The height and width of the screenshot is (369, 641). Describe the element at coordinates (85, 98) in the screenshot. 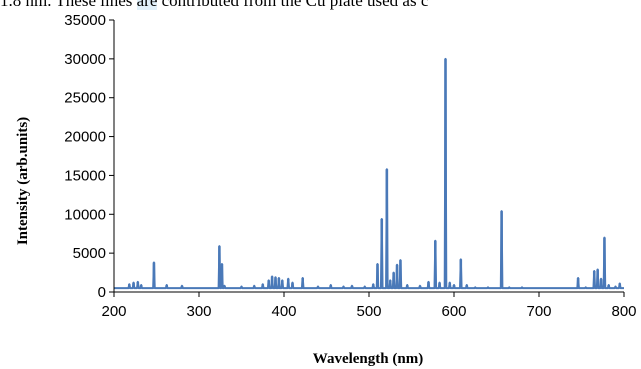

I see `y-tick-label: 25000` at that location.